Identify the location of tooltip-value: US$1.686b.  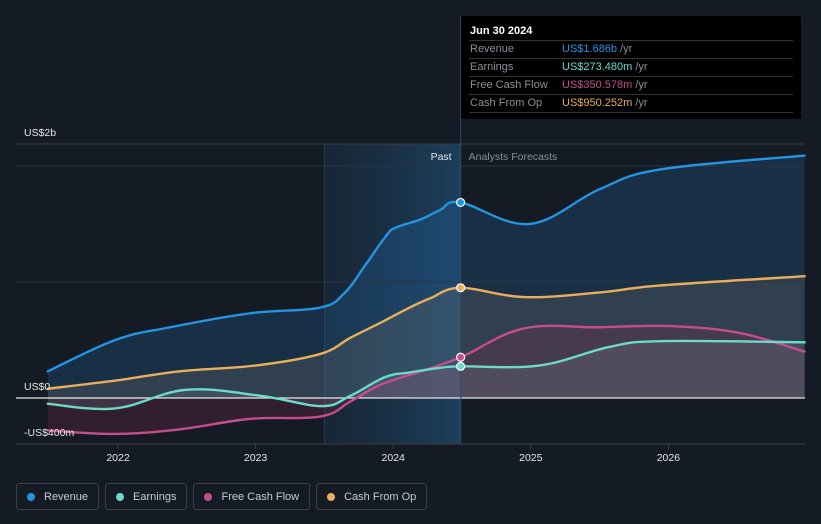
(590, 49).